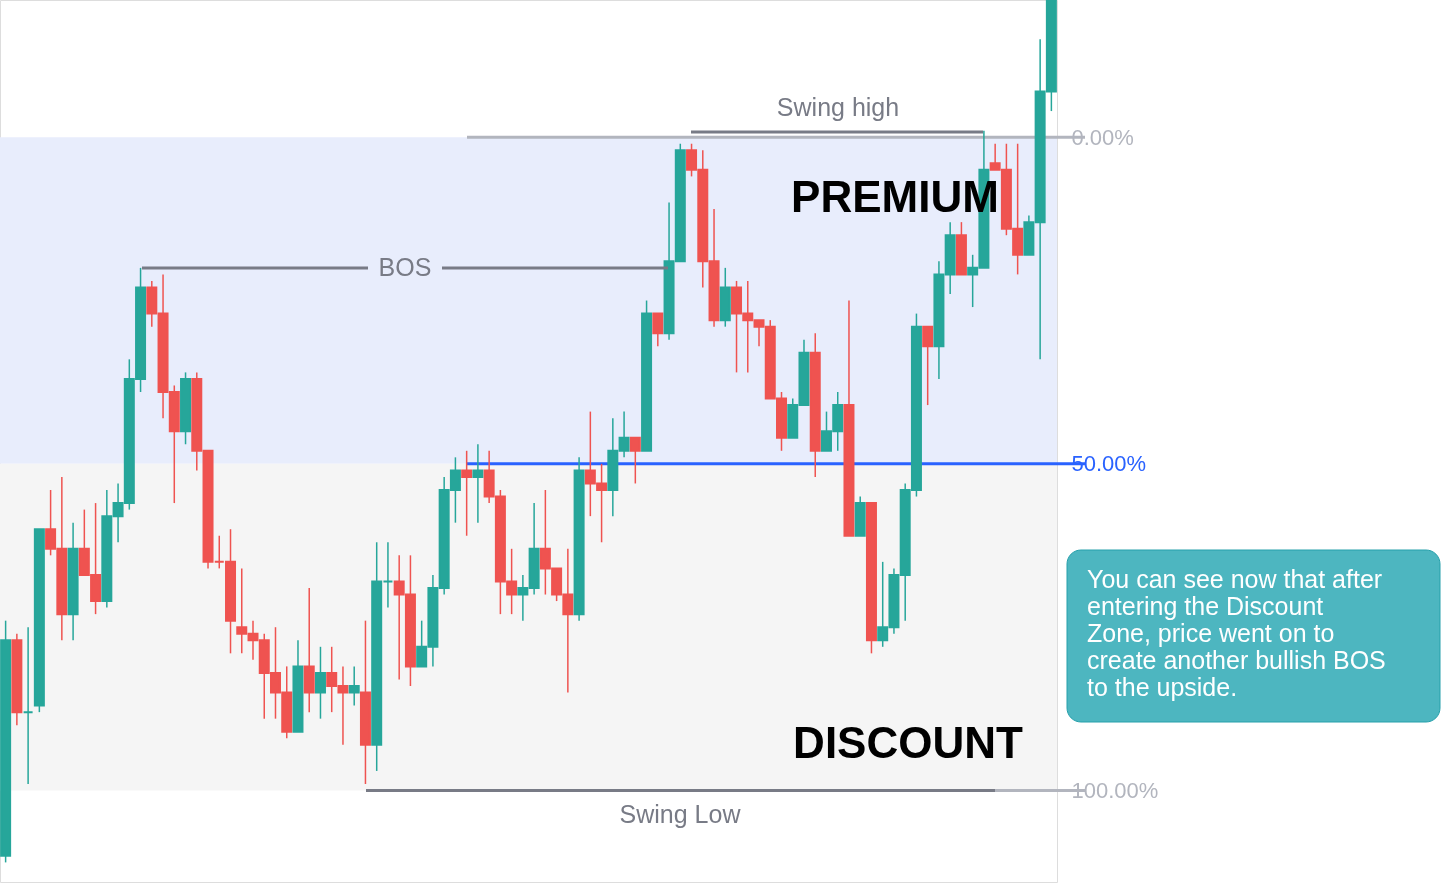  What do you see at coordinates (1102, 137) in the screenshot?
I see `y-tick-label: 0.00%` at bounding box center [1102, 137].